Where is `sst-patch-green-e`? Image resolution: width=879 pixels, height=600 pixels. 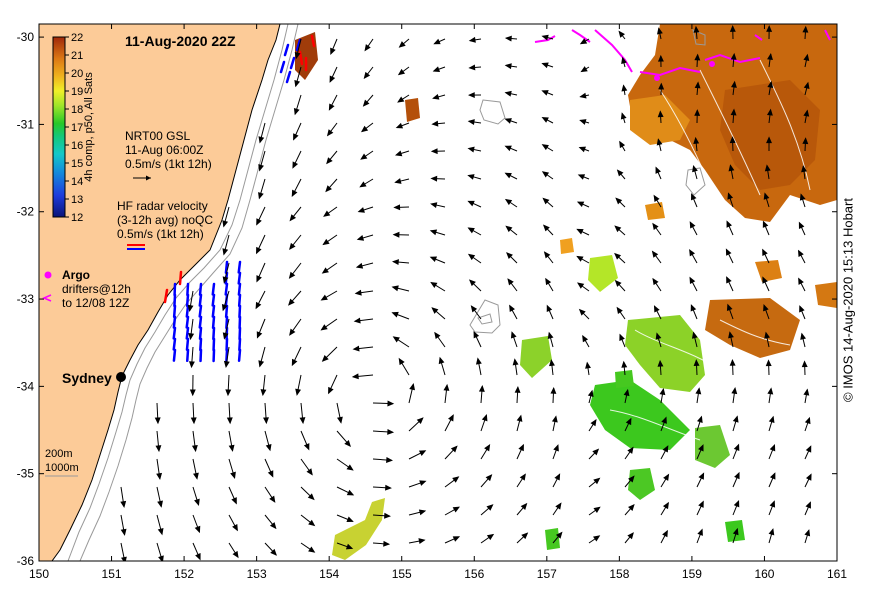 sst-patch-green-e is located at coordinates (641, 484).